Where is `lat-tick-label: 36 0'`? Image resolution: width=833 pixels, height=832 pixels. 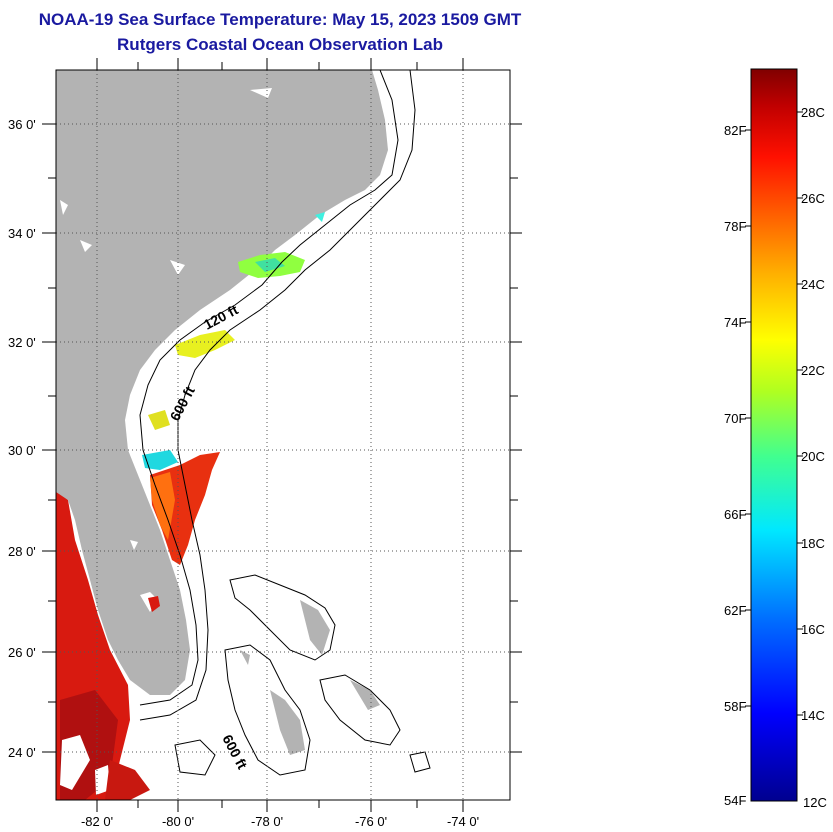
lat-tick-label: 36 0' is located at coordinates (22, 124).